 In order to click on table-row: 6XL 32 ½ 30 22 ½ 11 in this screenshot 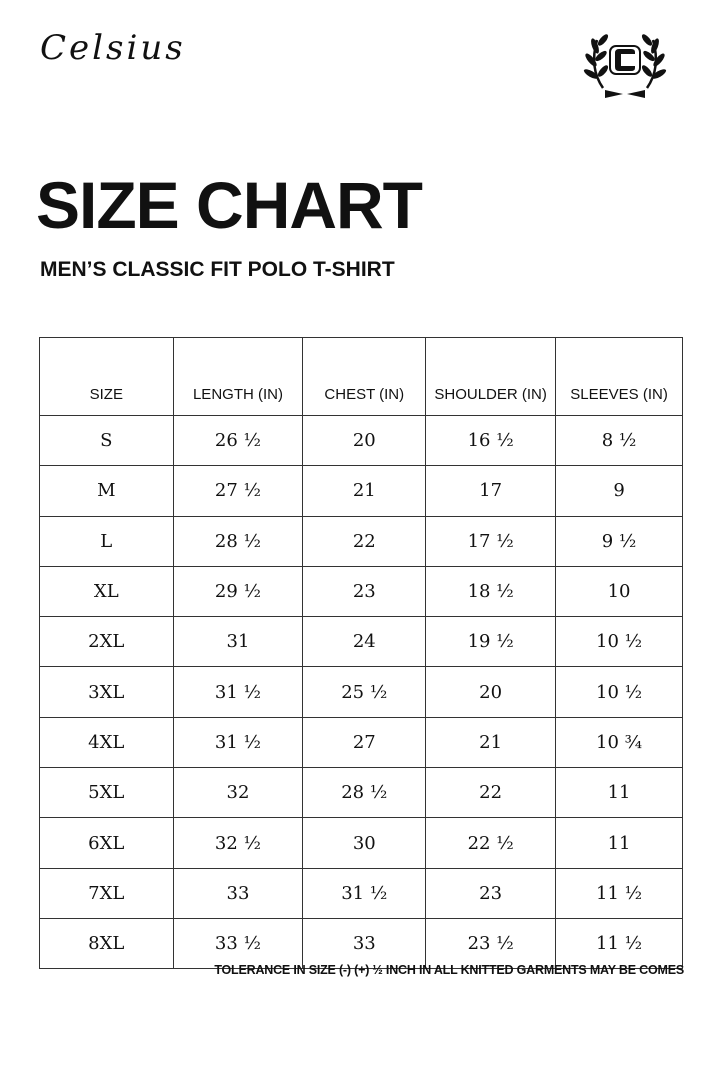, I will do `click(361, 843)`.